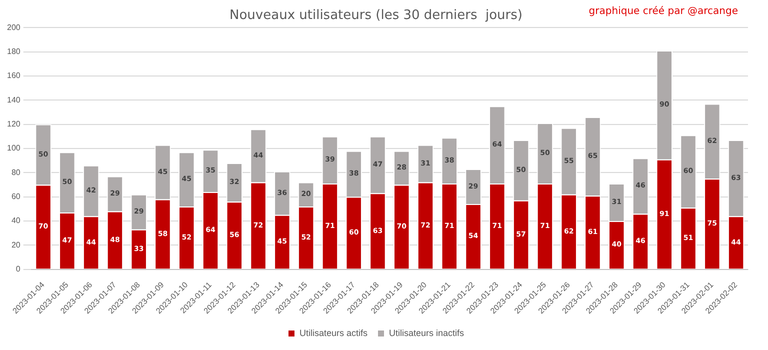  What do you see at coordinates (16, 172) in the screenshot?
I see `y-tick-label: 80` at bounding box center [16, 172].